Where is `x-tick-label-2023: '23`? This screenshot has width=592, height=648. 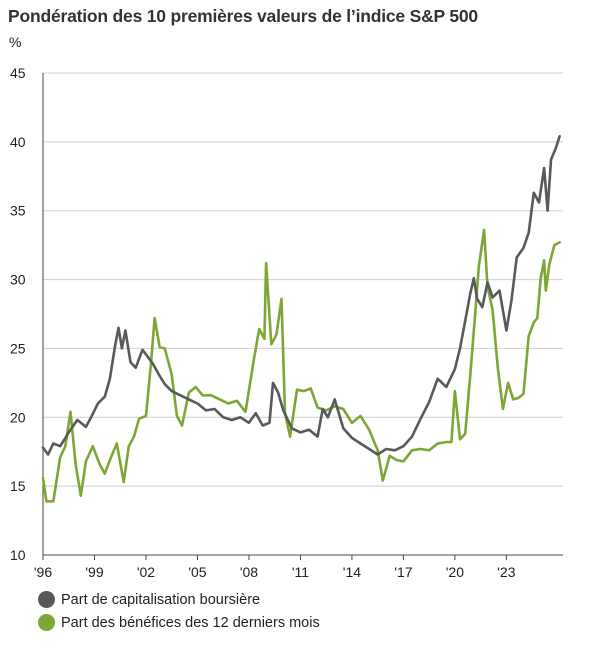 x-tick-label-2023: '23 is located at coordinates (506, 572).